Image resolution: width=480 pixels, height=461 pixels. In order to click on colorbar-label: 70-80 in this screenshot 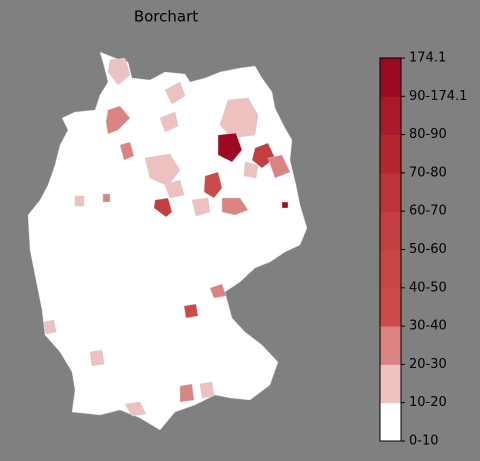, I will do `click(428, 172)`.